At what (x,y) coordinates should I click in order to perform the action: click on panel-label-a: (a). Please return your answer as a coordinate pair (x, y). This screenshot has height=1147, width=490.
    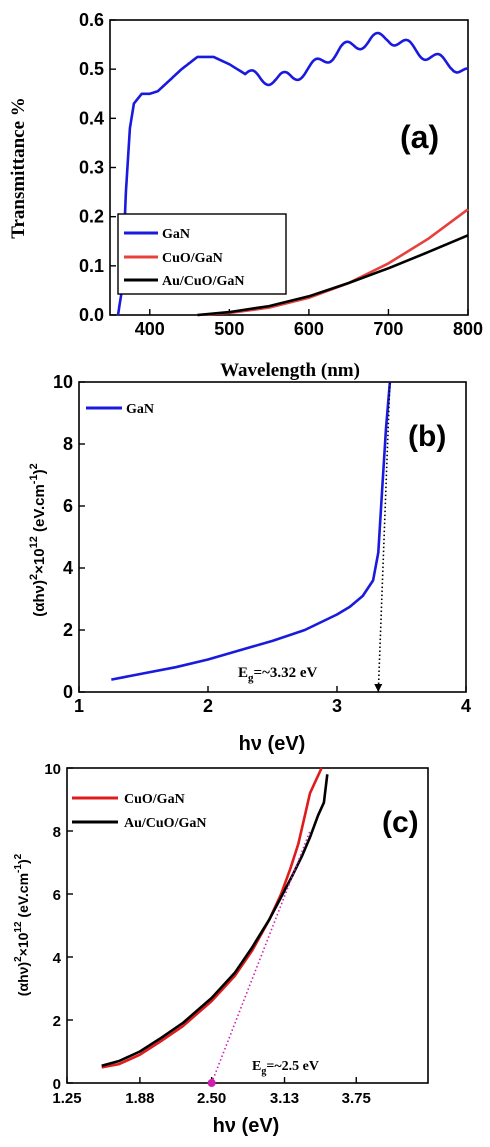
    Looking at the image, I should click on (419, 137).